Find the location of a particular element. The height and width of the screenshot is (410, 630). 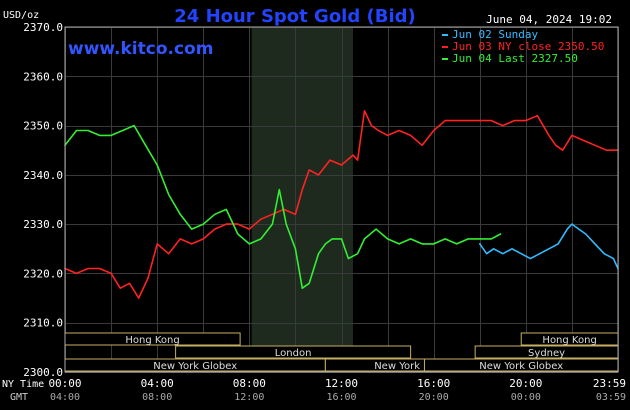

session-label: New York NYMEX is located at coordinates (416, 366).